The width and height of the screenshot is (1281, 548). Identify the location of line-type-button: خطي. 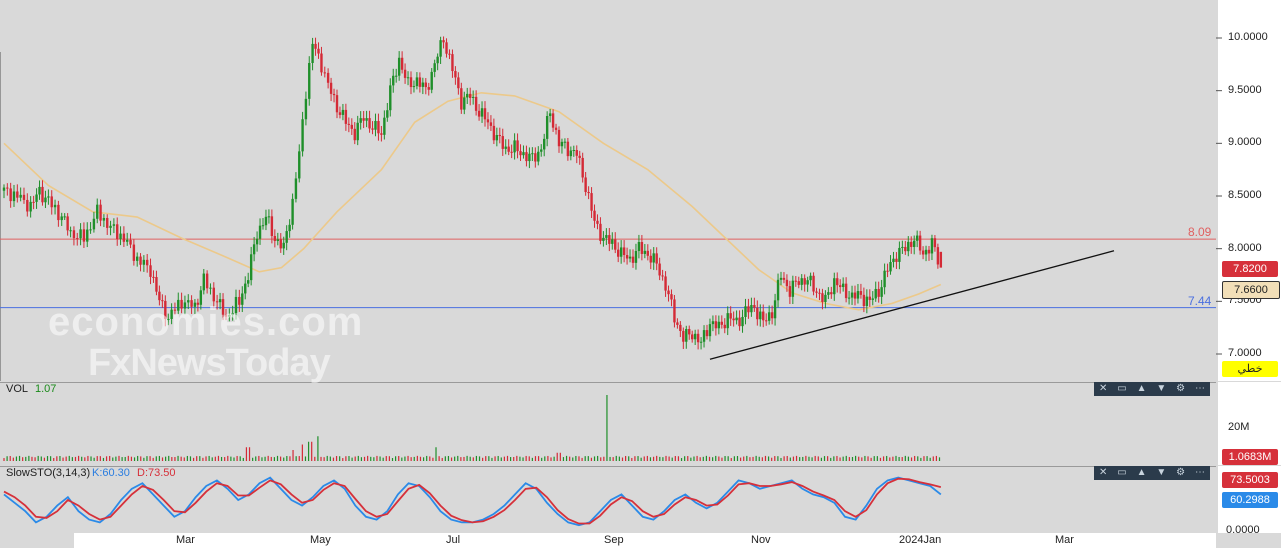
(1250, 369).